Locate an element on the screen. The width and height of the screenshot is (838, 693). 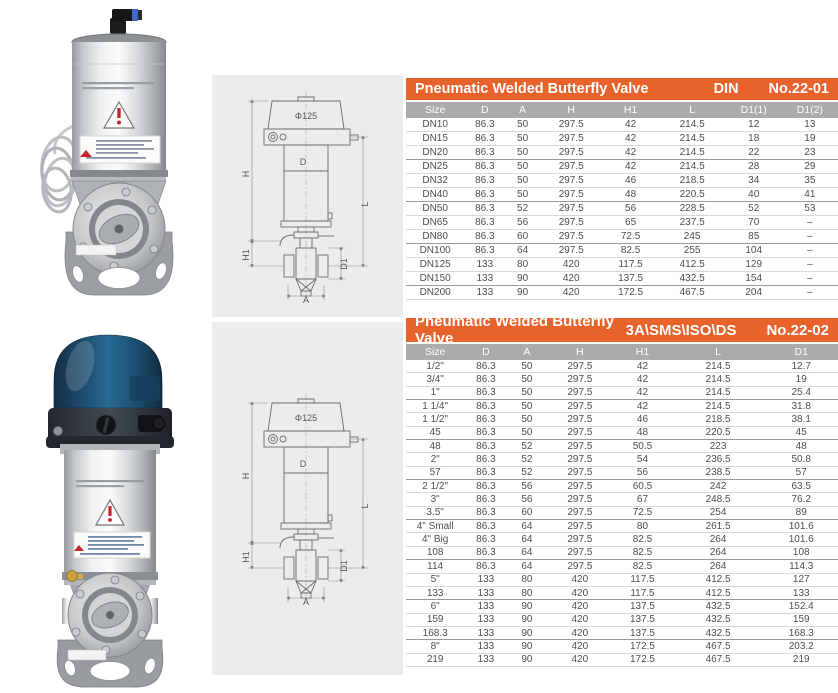
table-cell: 168.3 is located at coordinates (435, 633).